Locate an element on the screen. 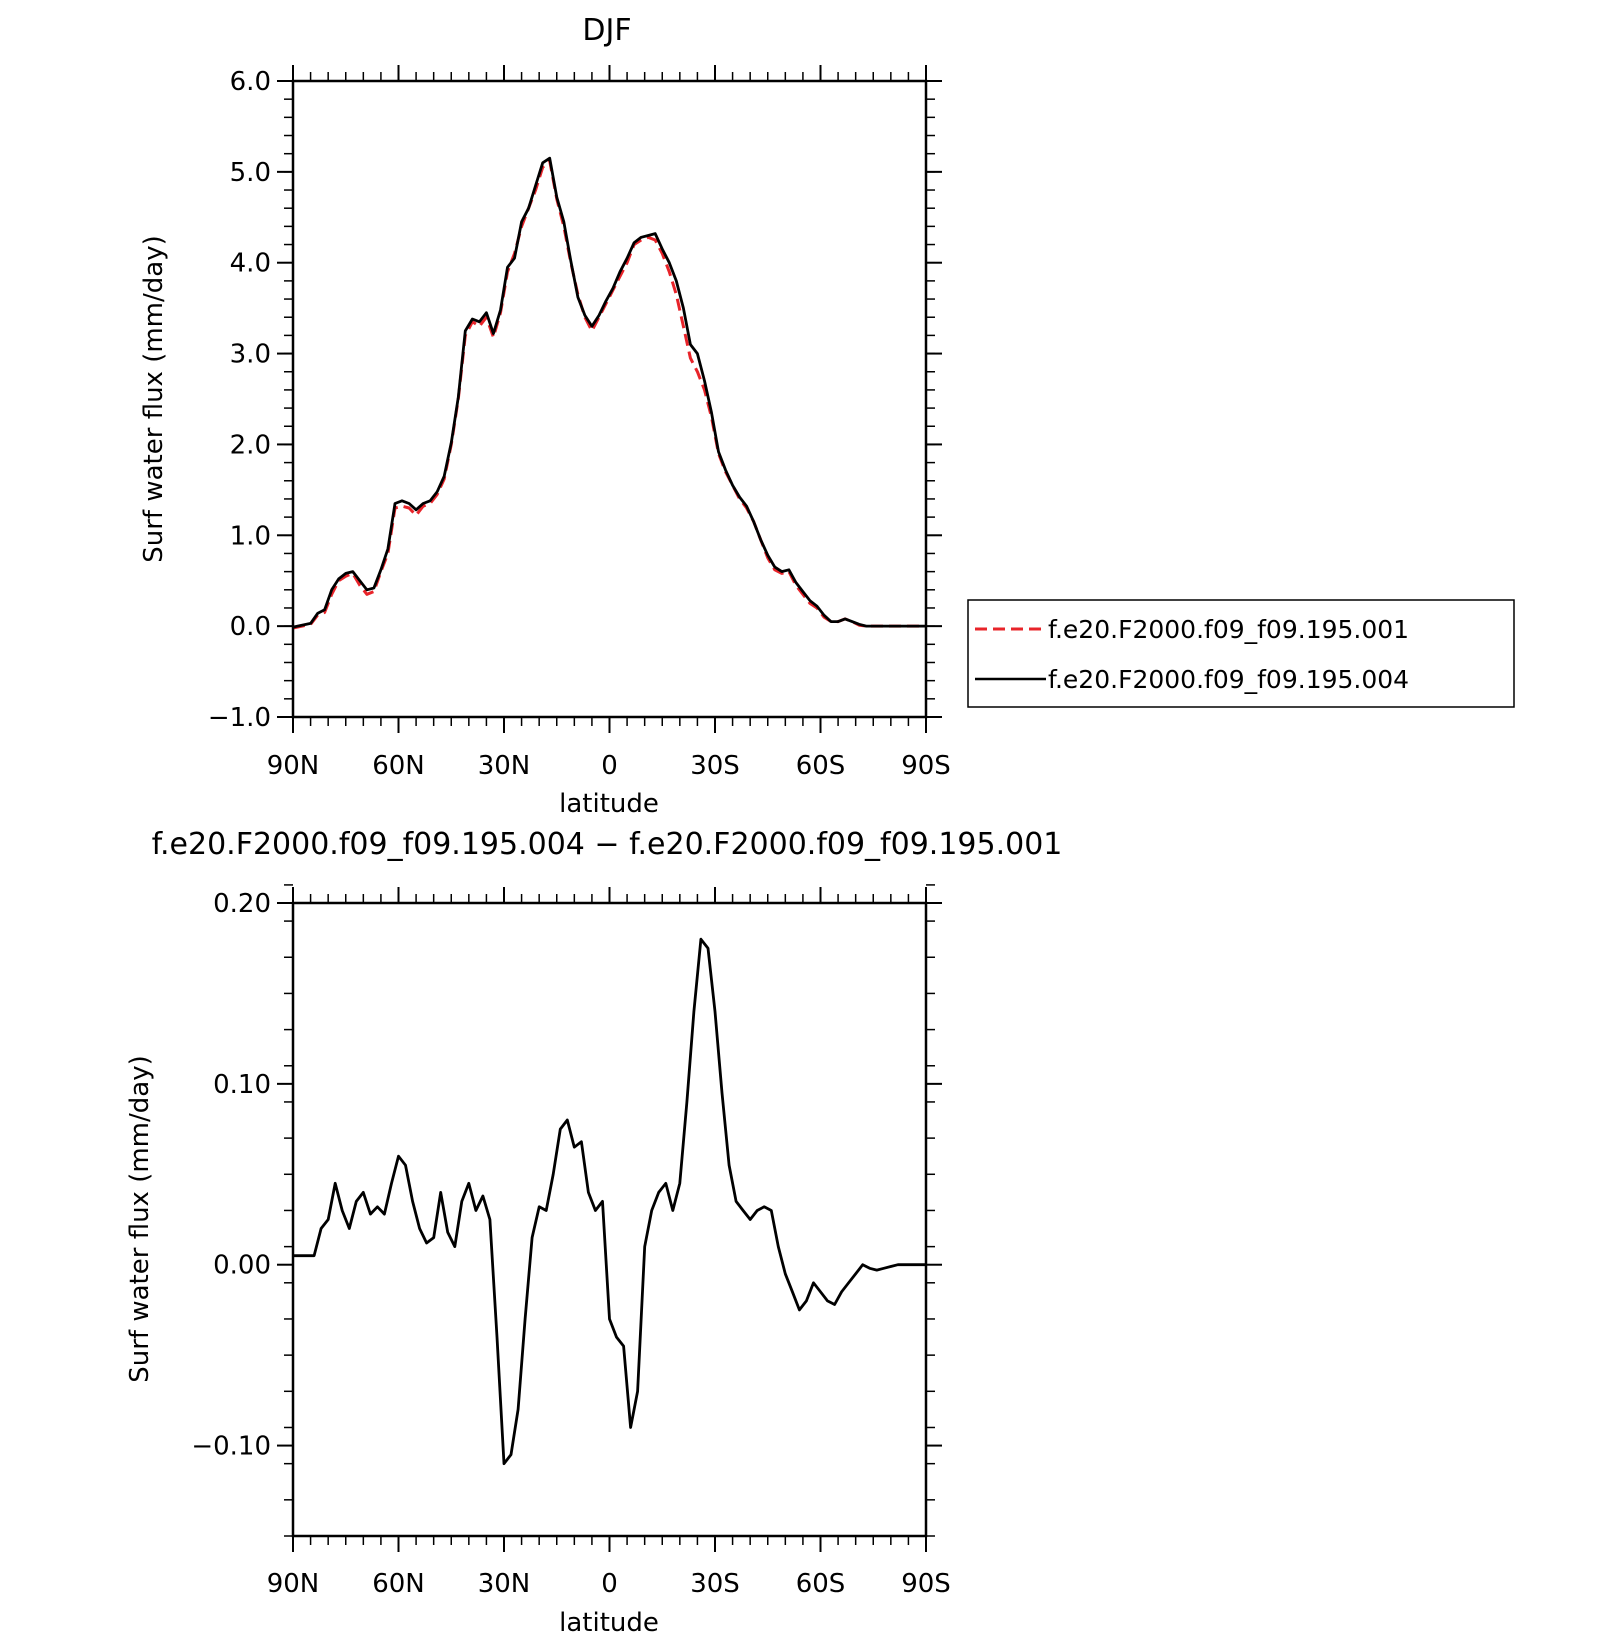 Image resolution: width=1605 pixels, height=1640 pixels. top-chart-title: DJF is located at coordinates (606, 30).